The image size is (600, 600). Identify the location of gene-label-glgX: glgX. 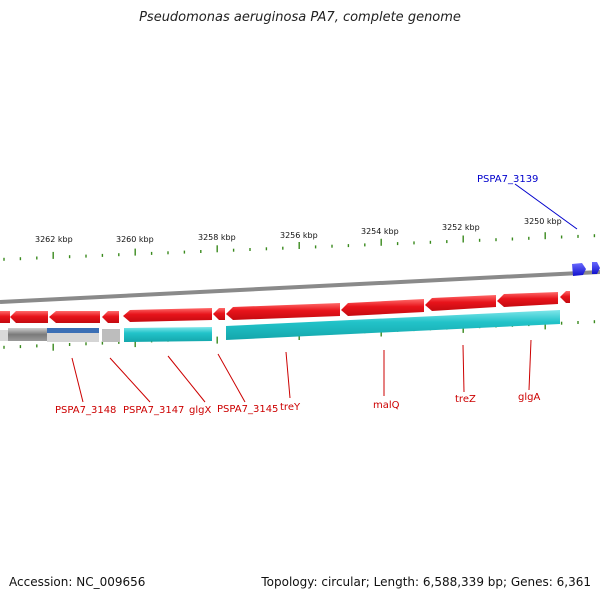
(200, 410).